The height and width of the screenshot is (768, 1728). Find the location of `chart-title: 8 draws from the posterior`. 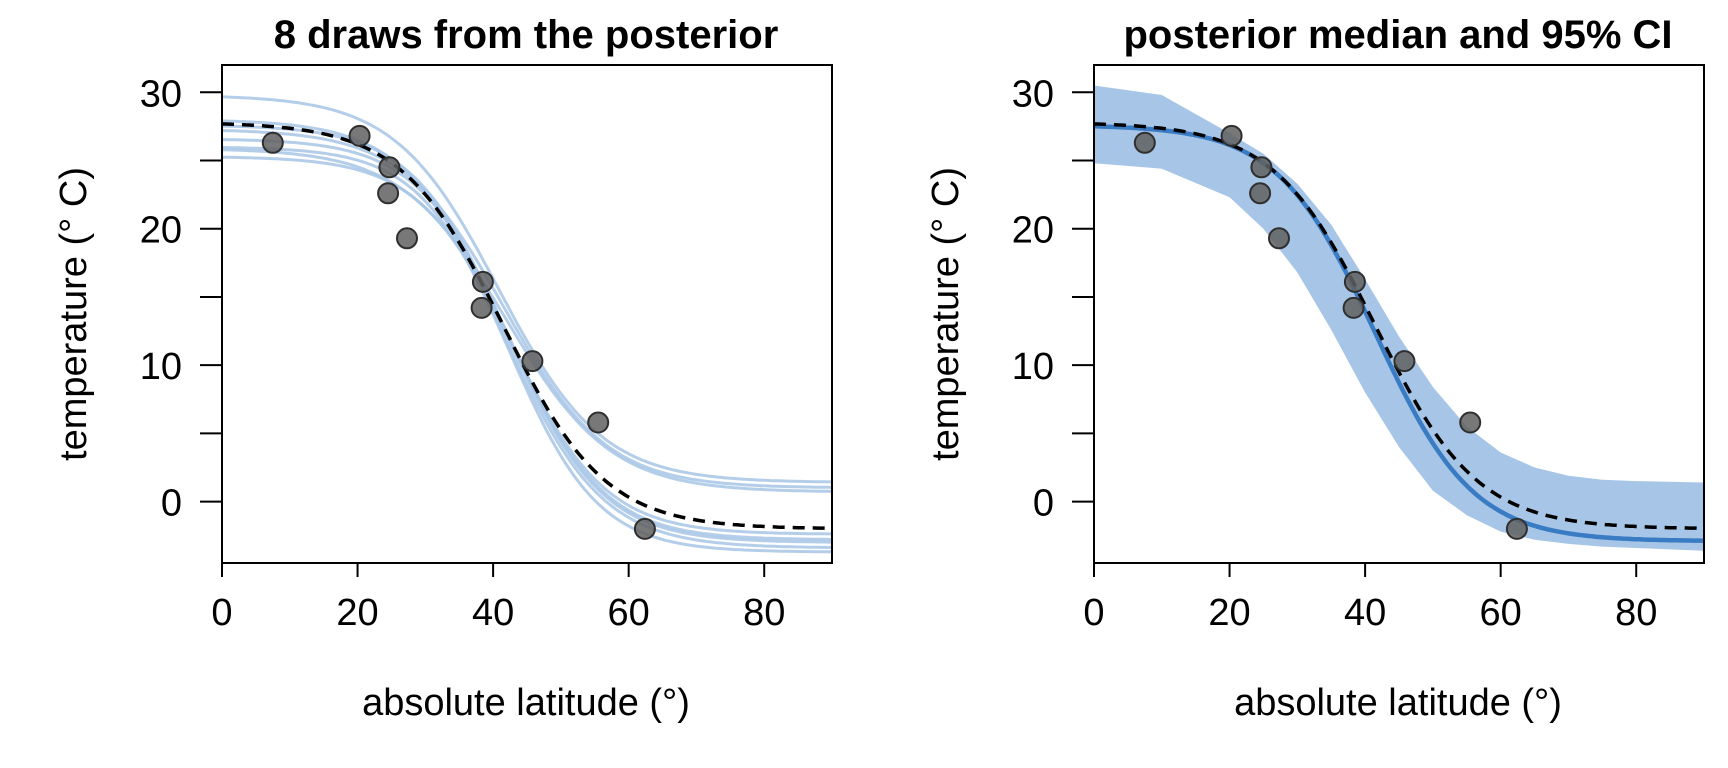

chart-title: 8 draws from the posterior is located at coordinates (526, 35).